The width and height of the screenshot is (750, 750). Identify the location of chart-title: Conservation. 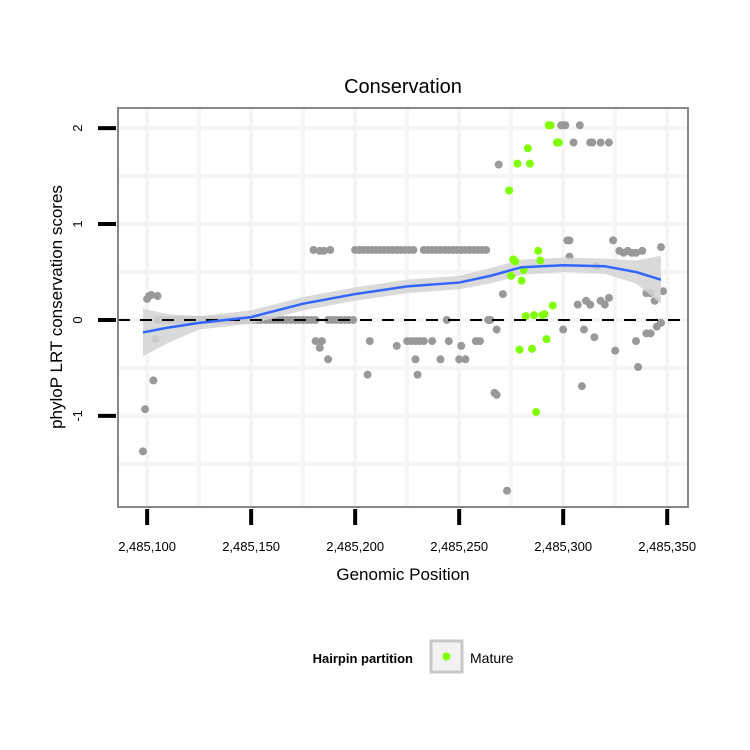
(403, 87).